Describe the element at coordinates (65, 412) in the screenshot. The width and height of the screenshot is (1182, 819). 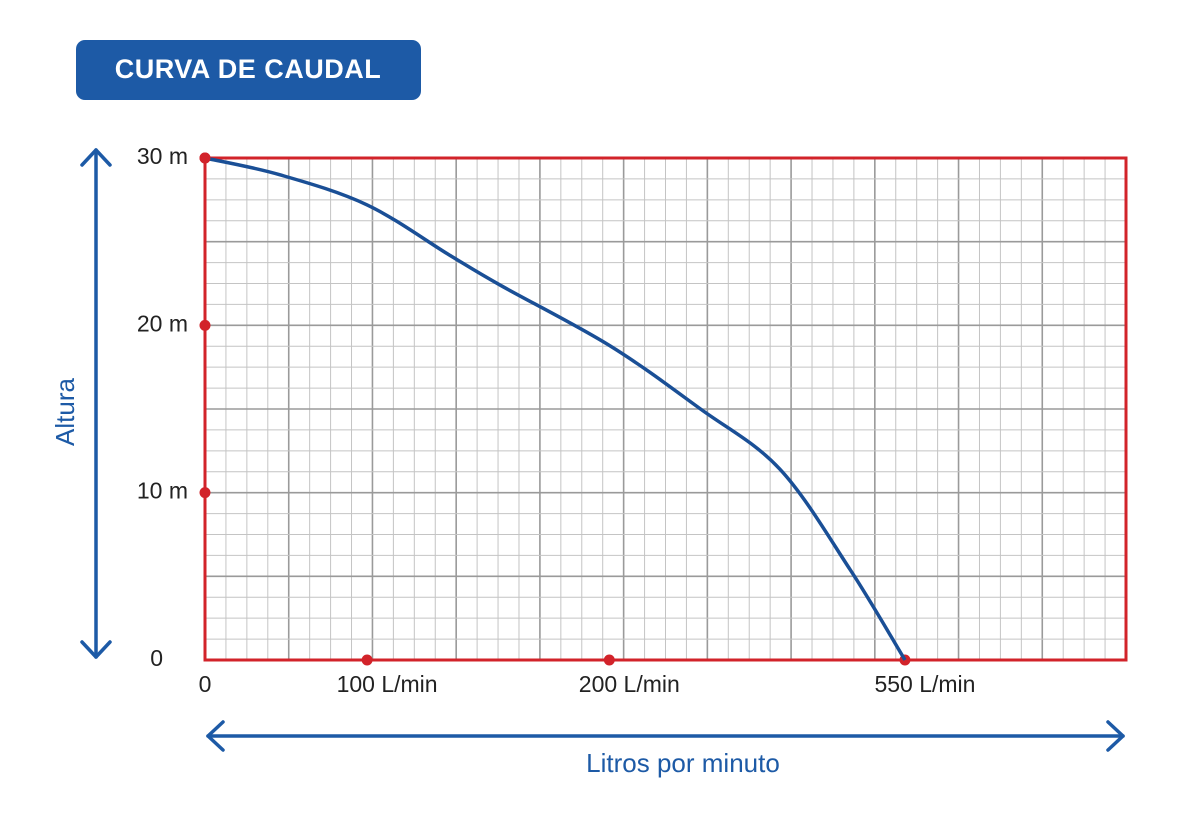
I see `y-axis-label: Altura` at that location.